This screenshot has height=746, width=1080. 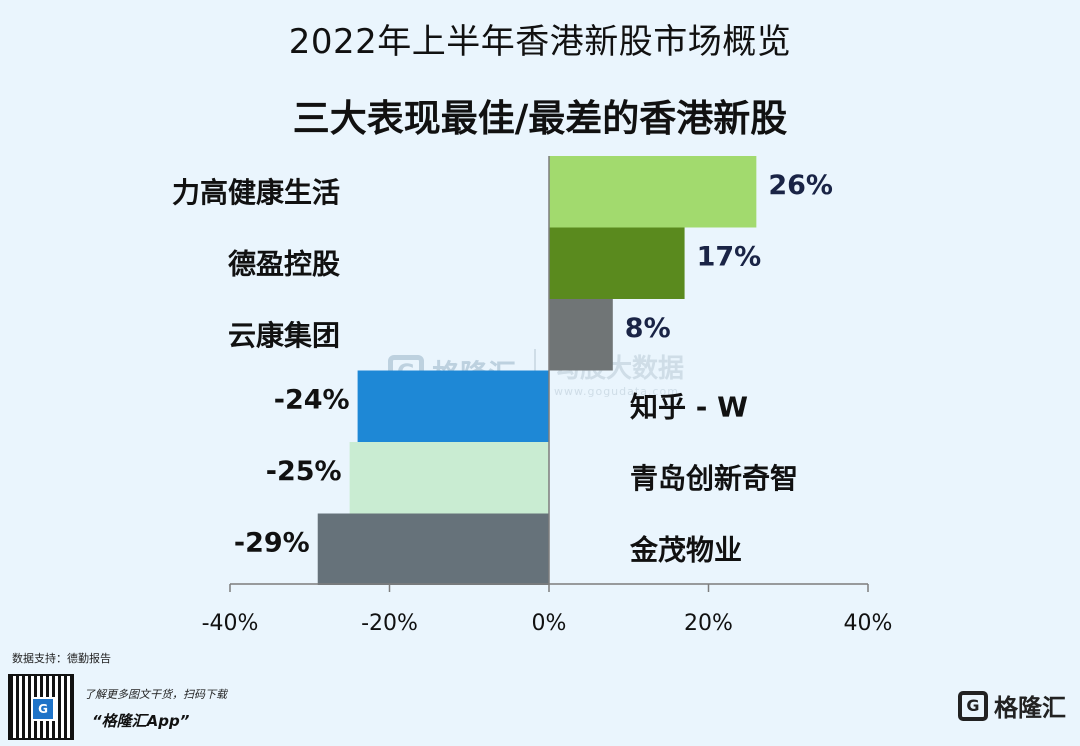 I want to click on watermark-url: www.gogudata.com, so click(x=616, y=391).